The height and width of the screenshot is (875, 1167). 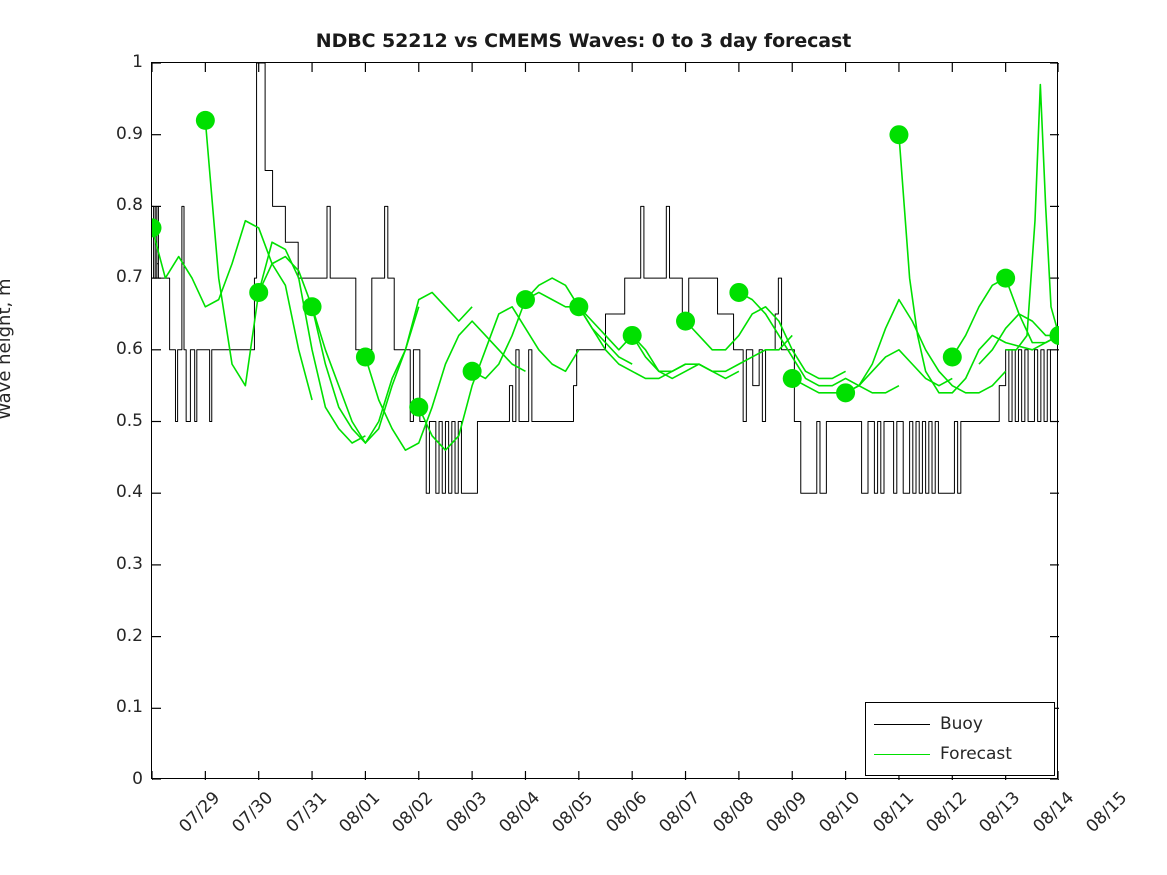 What do you see at coordinates (306, 812) in the screenshot?
I see `x-tick-label: 07/31` at bounding box center [306, 812].